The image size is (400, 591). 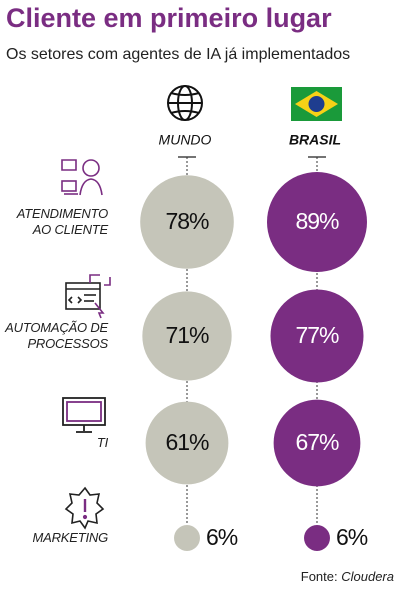 I want to click on value-label: 89%, so click(x=317, y=221).